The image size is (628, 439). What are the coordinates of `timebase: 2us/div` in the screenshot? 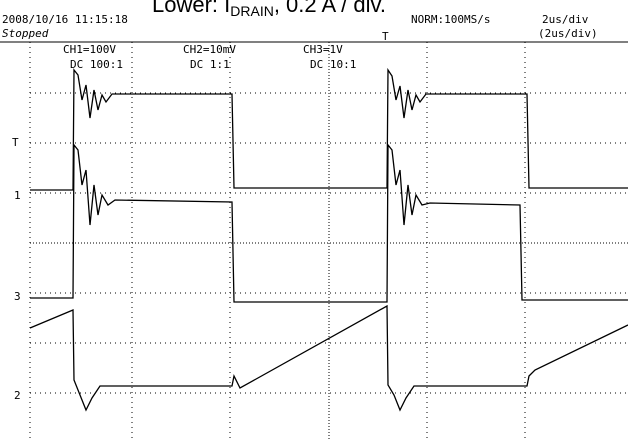 It's located at (565, 19).